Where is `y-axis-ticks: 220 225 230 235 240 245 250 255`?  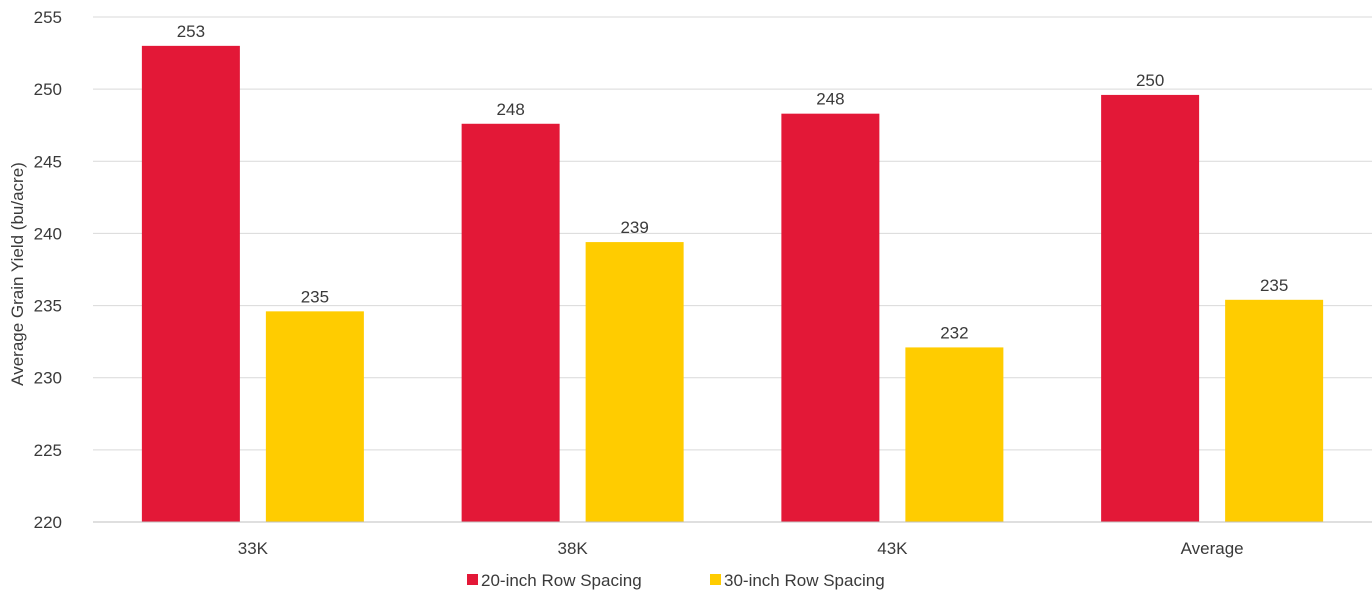
y-axis-ticks: 220 225 230 235 240 245 250 255 is located at coordinates (48, 270).